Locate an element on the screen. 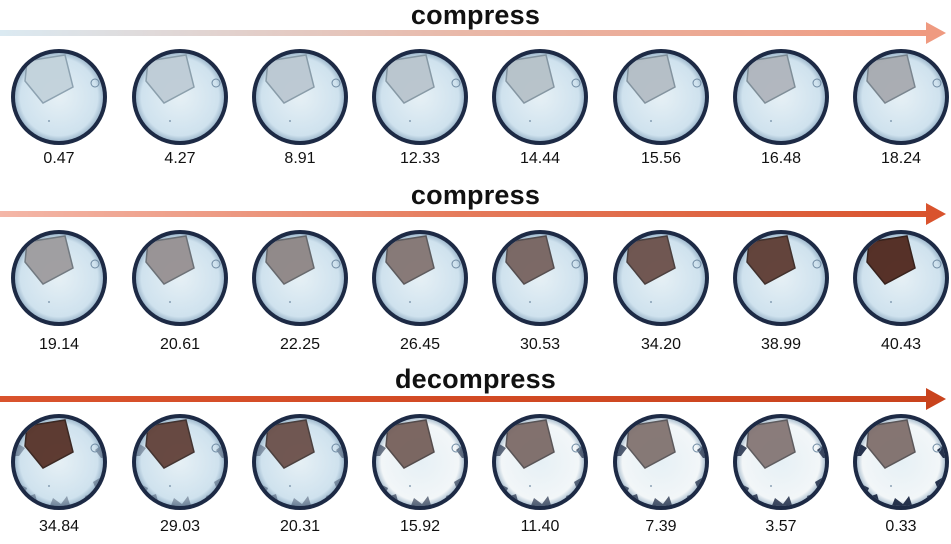  pressure-value: 40.43 is located at coordinates (901, 344).